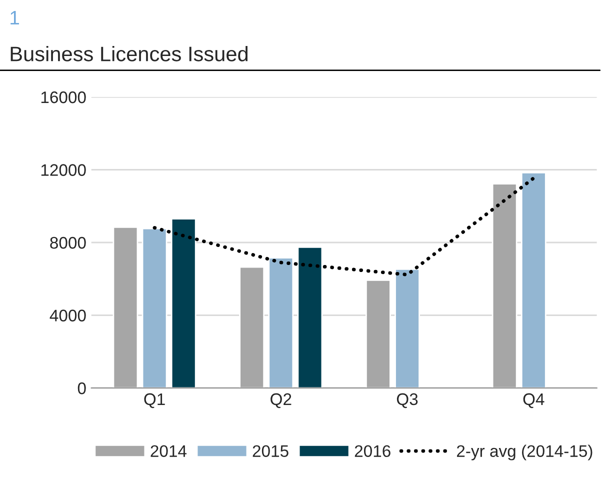 The width and height of the screenshot is (609, 485). Describe the element at coordinates (533, 400) in the screenshot. I see `x-tick-label: Q4` at that location.